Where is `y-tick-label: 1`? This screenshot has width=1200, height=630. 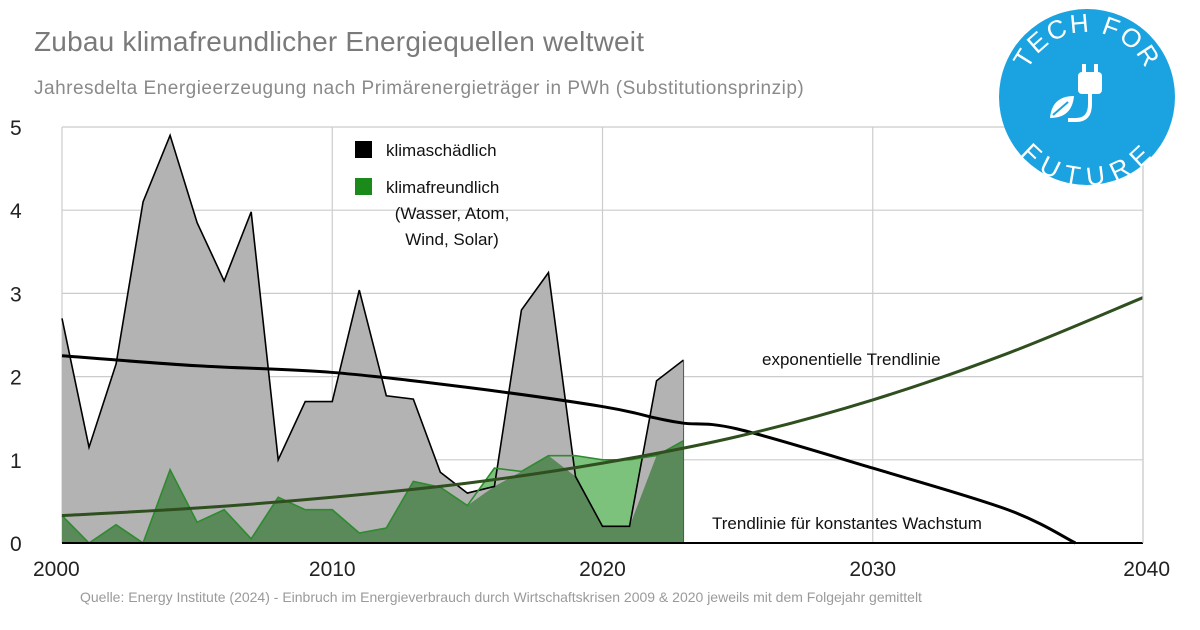 y-tick-label: 1 is located at coordinates (16, 461).